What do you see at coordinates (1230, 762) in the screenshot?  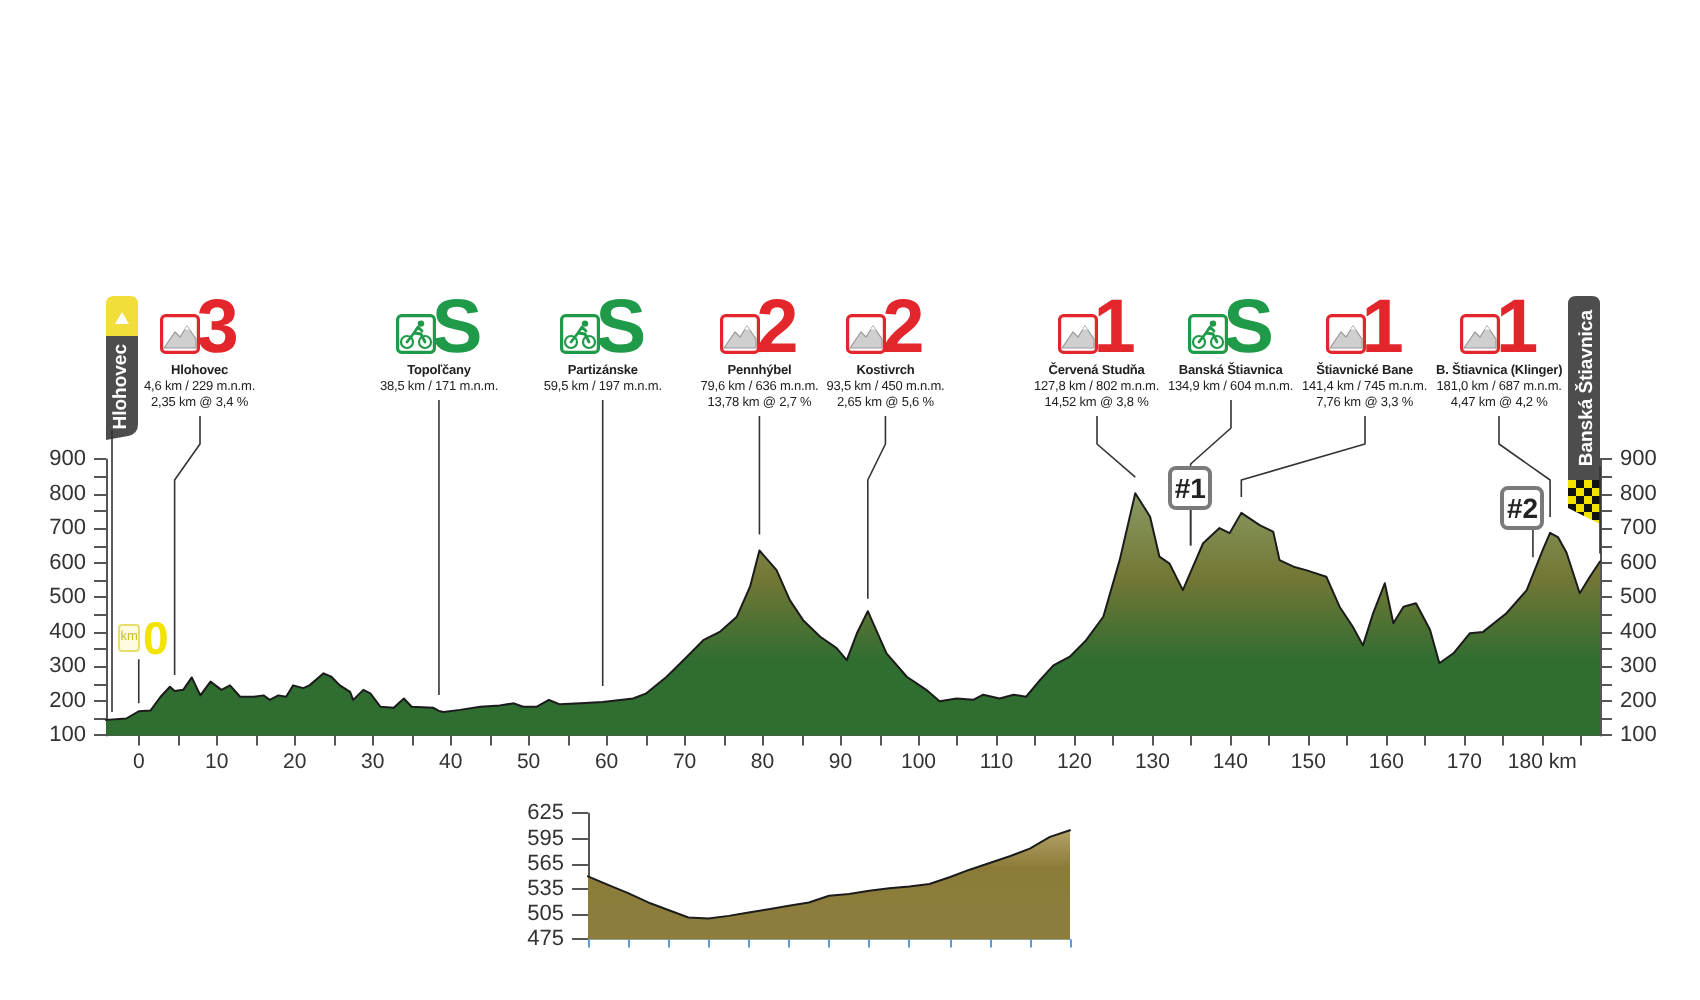 I see `x-tick-label: 140` at bounding box center [1230, 762].